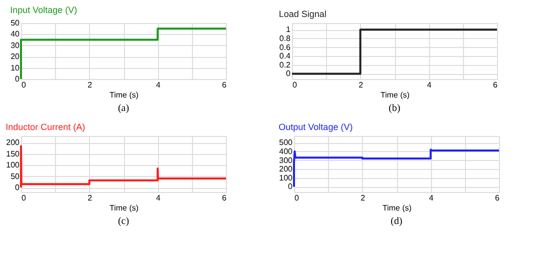  I want to click on y-tick-label: 0.6, so click(285, 47).